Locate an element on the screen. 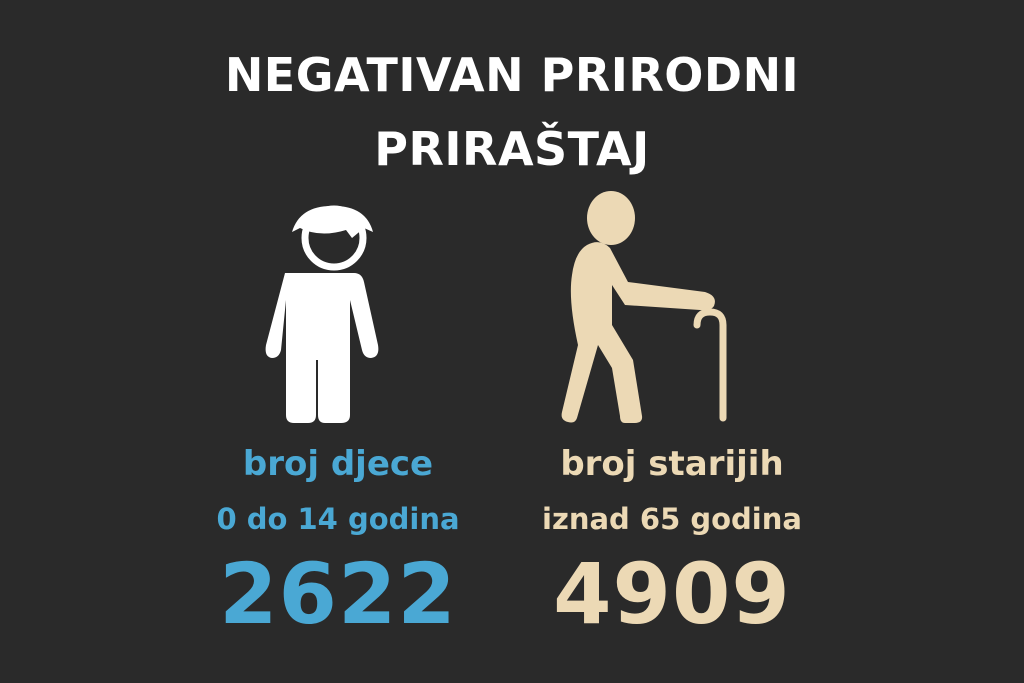 The width and height of the screenshot is (1024, 683). elderly-sublabel: iznad 65 godina is located at coordinates (672, 519).